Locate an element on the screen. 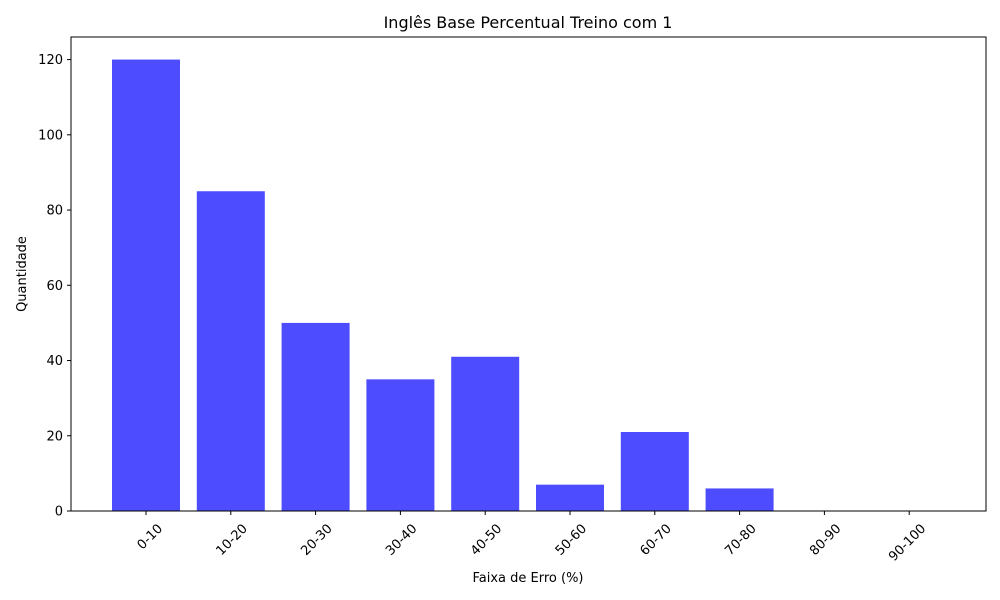 This screenshot has height=600, width=1000. y-axis-ticks: 0 20 40 60 80 100 120 is located at coordinates (54, 286).